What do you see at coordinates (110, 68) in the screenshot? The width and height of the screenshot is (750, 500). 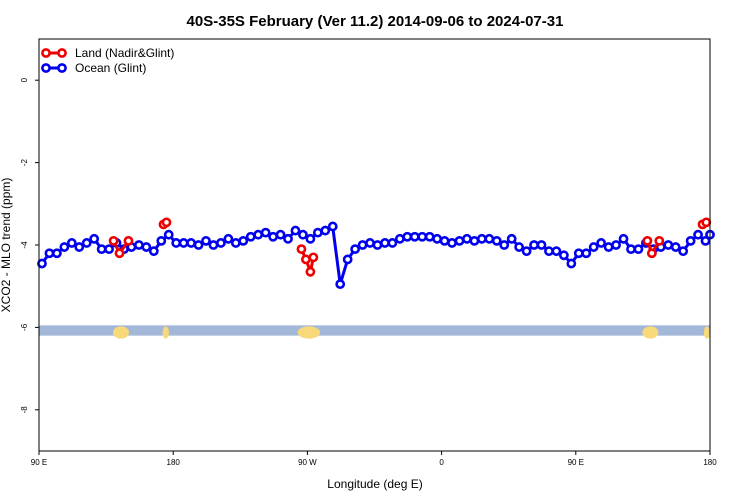 I see `legend-label: Ocean (Glint)` at bounding box center [110, 68].